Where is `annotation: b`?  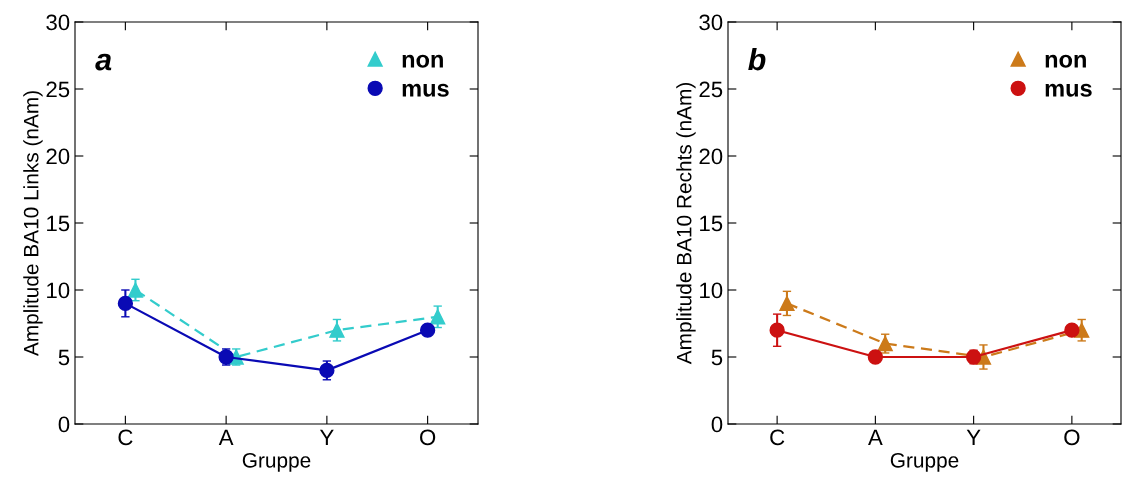
annotation: b is located at coordinates (757, 59).